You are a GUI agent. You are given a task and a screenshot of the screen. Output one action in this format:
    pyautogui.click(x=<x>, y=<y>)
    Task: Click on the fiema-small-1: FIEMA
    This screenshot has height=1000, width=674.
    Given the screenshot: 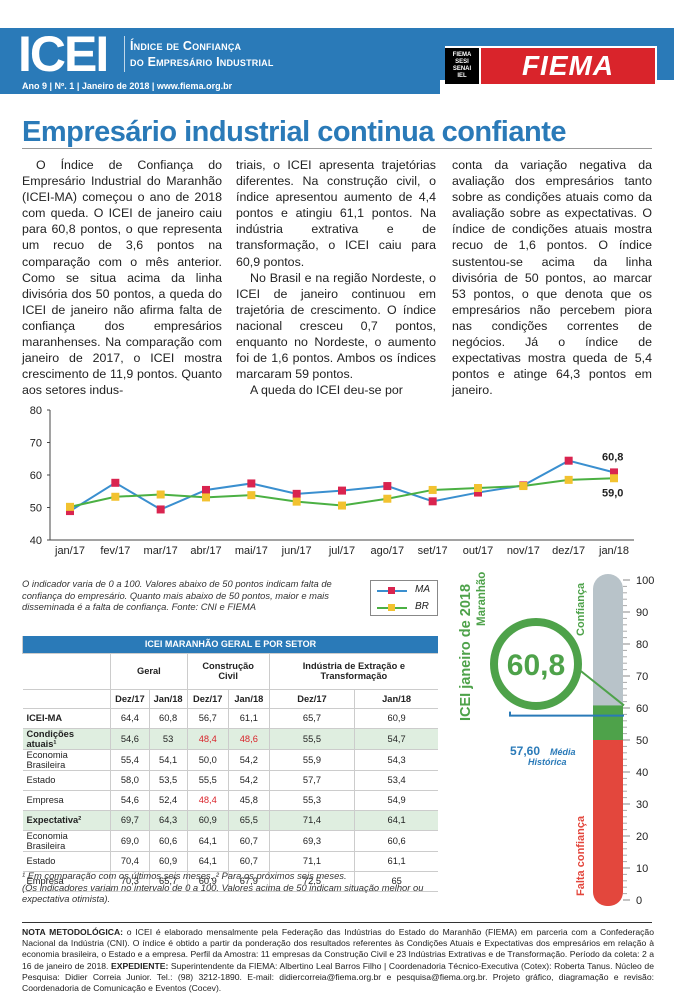 What is the action you would take?
    pyautogui.click(x=462, y=55)
    